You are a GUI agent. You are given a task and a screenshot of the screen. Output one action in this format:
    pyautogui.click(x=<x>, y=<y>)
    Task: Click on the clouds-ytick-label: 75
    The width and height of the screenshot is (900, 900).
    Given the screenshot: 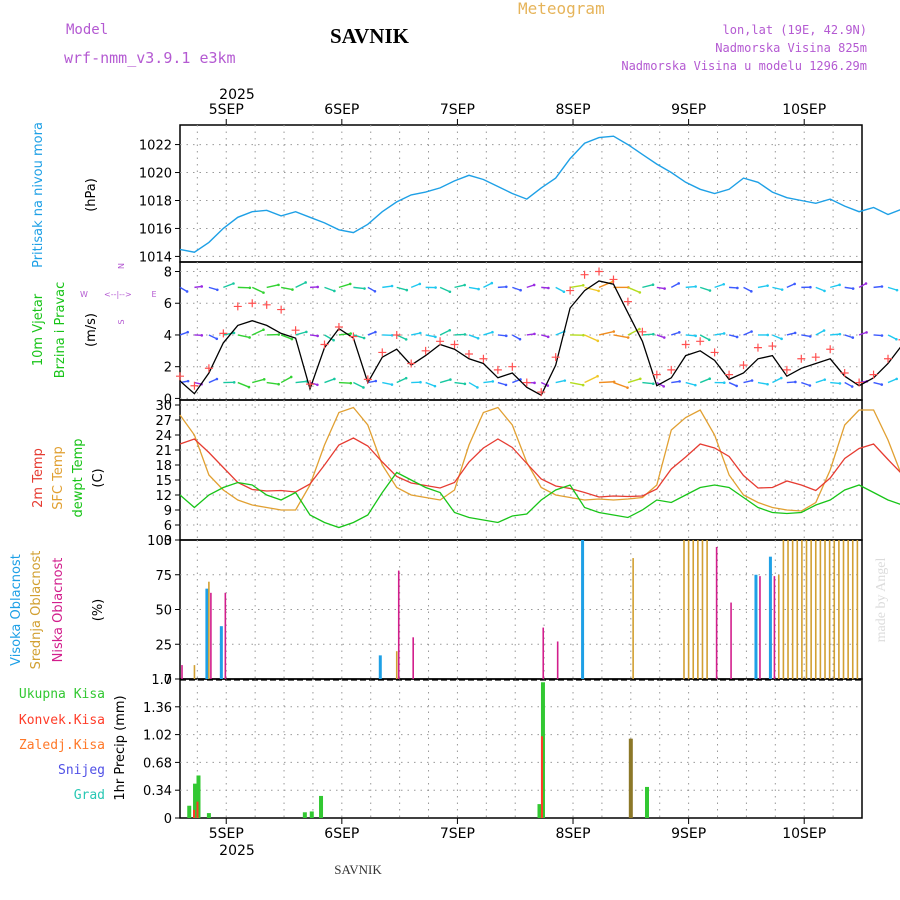 What is the action you would take?
    pyautogui.click(x=163, y=576)
    